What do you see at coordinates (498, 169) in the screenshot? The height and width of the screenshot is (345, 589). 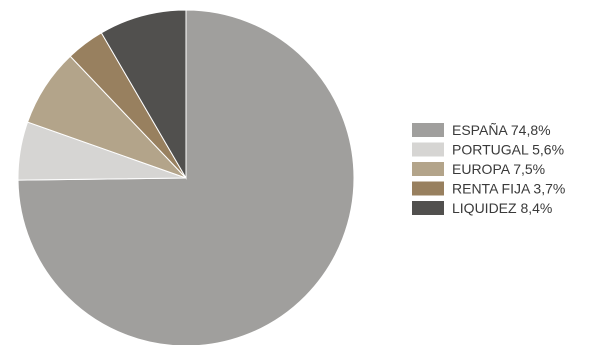 I see `legend-label-3: EUROPA 7,5%` at bounding box center [498, 169].